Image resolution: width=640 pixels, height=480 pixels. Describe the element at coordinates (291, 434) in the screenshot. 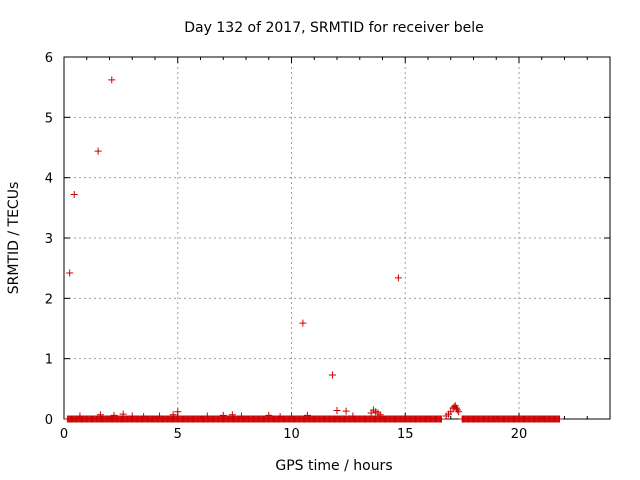

I see `x-tick-label: 10` at that location.